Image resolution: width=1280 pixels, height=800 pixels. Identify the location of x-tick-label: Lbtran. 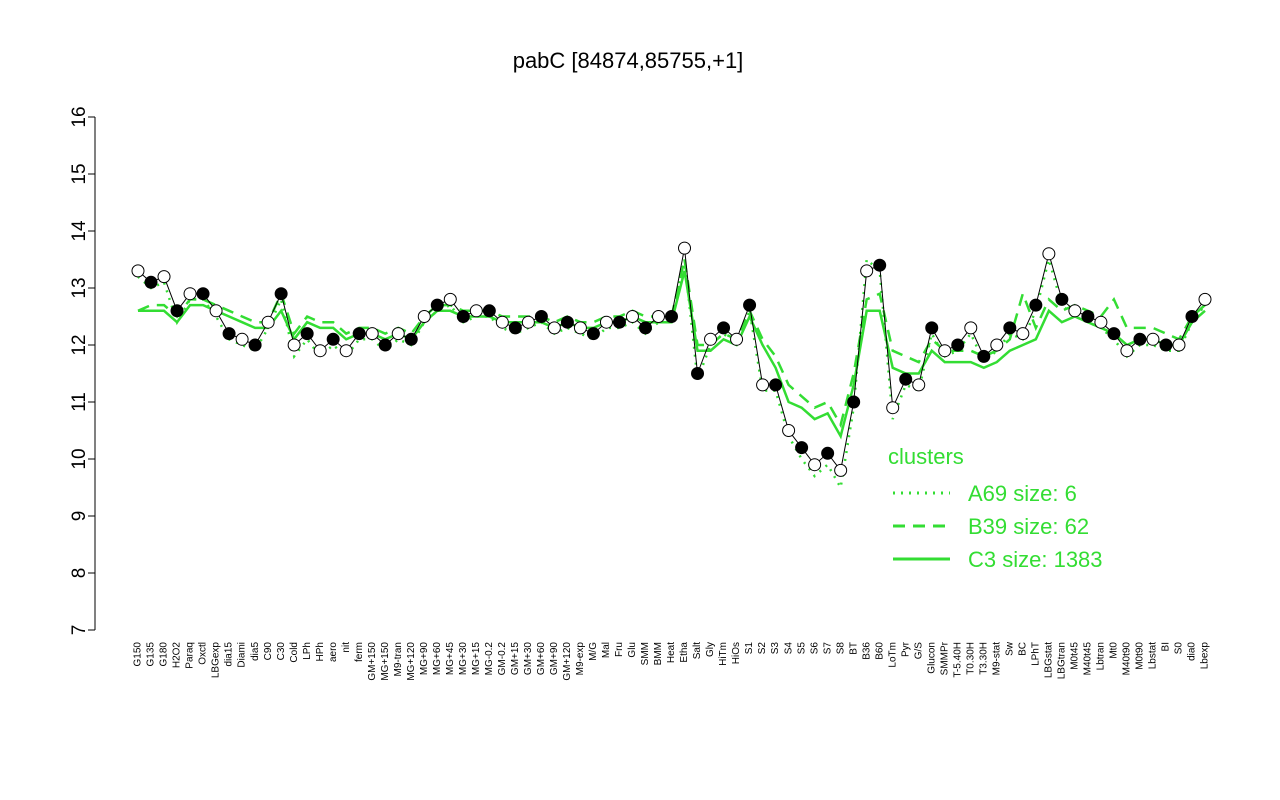
(1101, 656).